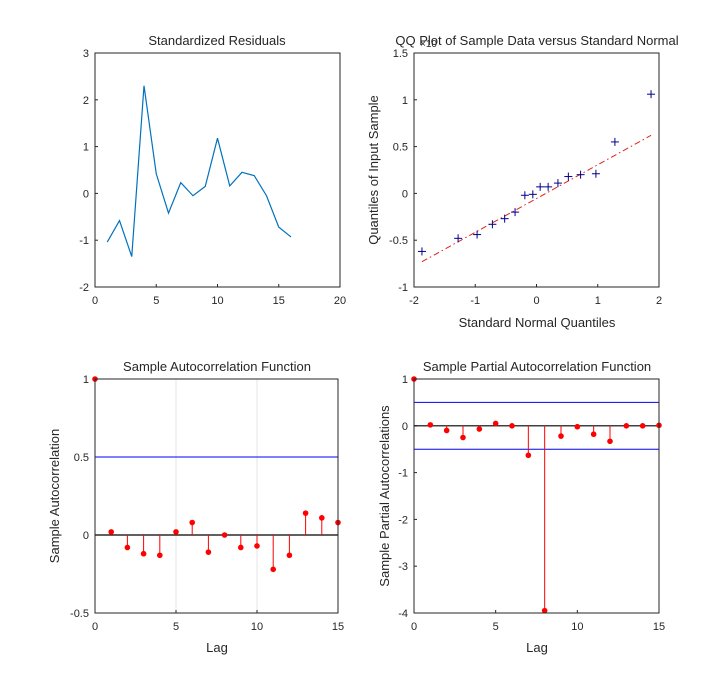  Describe the element at coordinates (496, 627) in the screenshot. I see `pacf-x-tick-label: 5` at that location.